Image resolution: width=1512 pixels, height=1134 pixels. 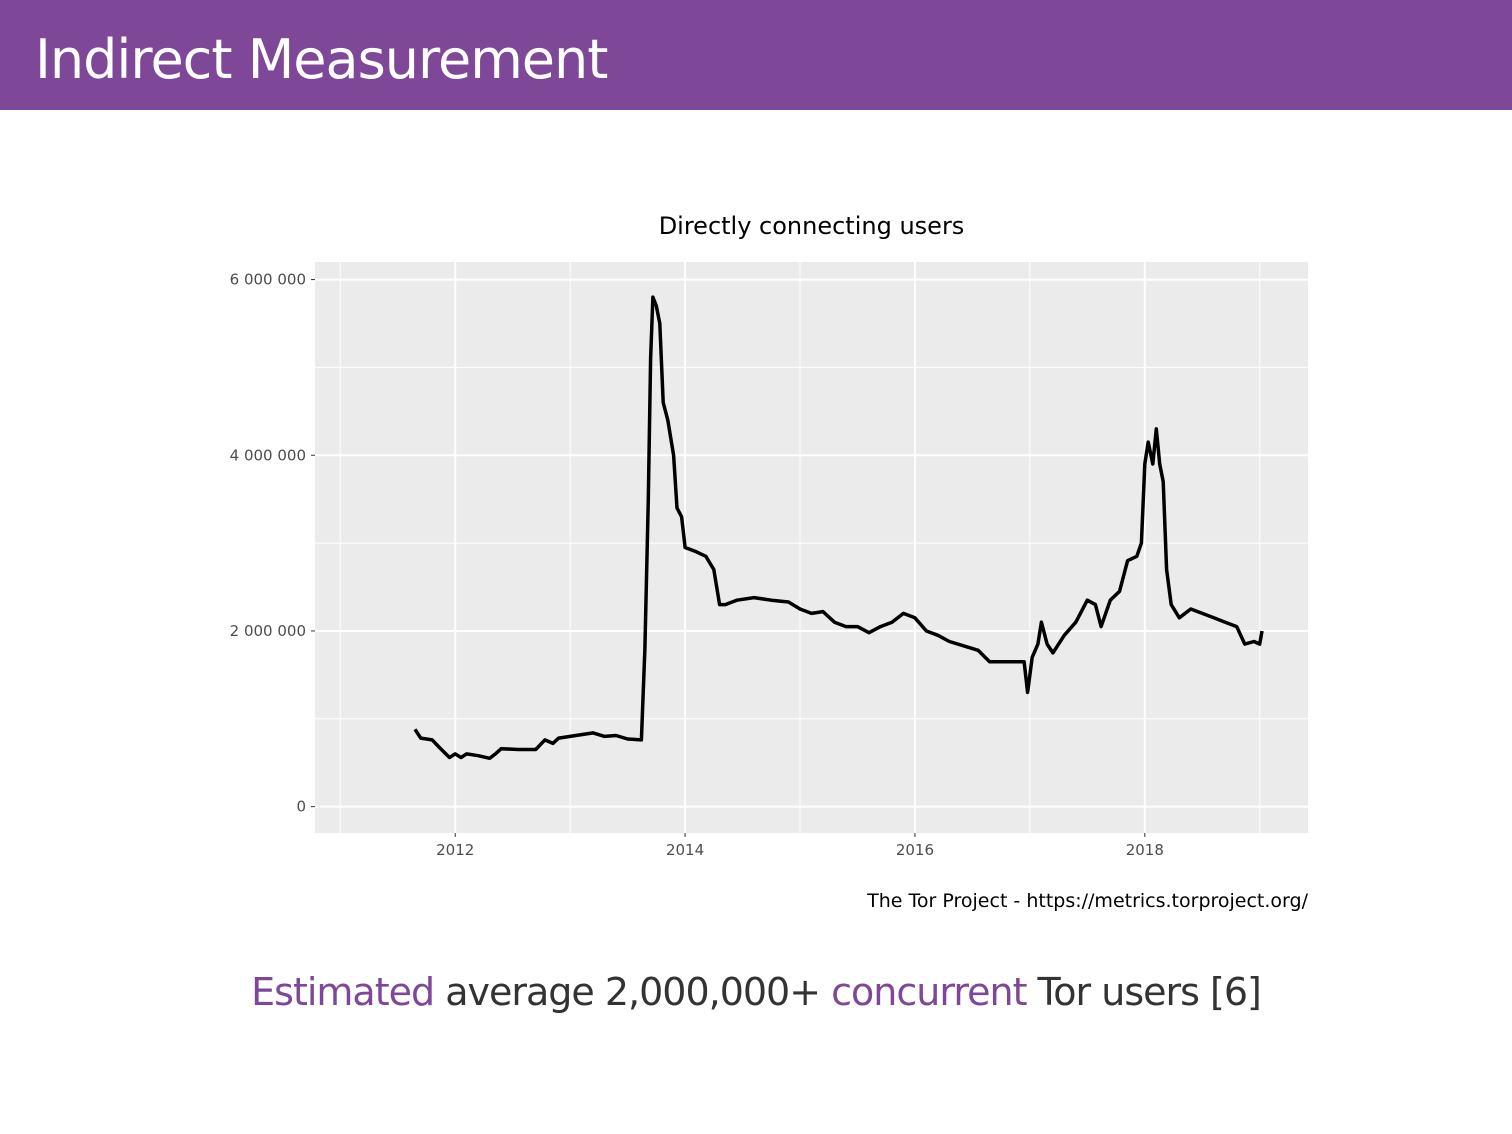 What do you see at coordinates (268, 280) in the screenshot?
I see `y-tick-label: 6 000 000` at bounding box center [268, 280].